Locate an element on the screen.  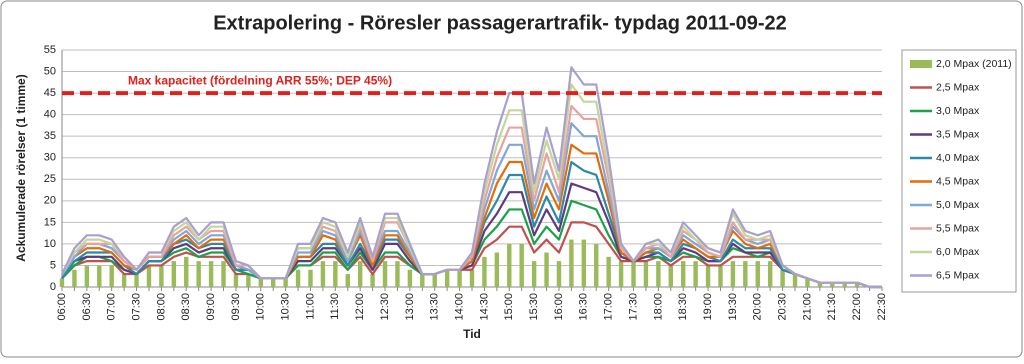
x-tick-label: 12:30 is located at coordinates (385, 307).